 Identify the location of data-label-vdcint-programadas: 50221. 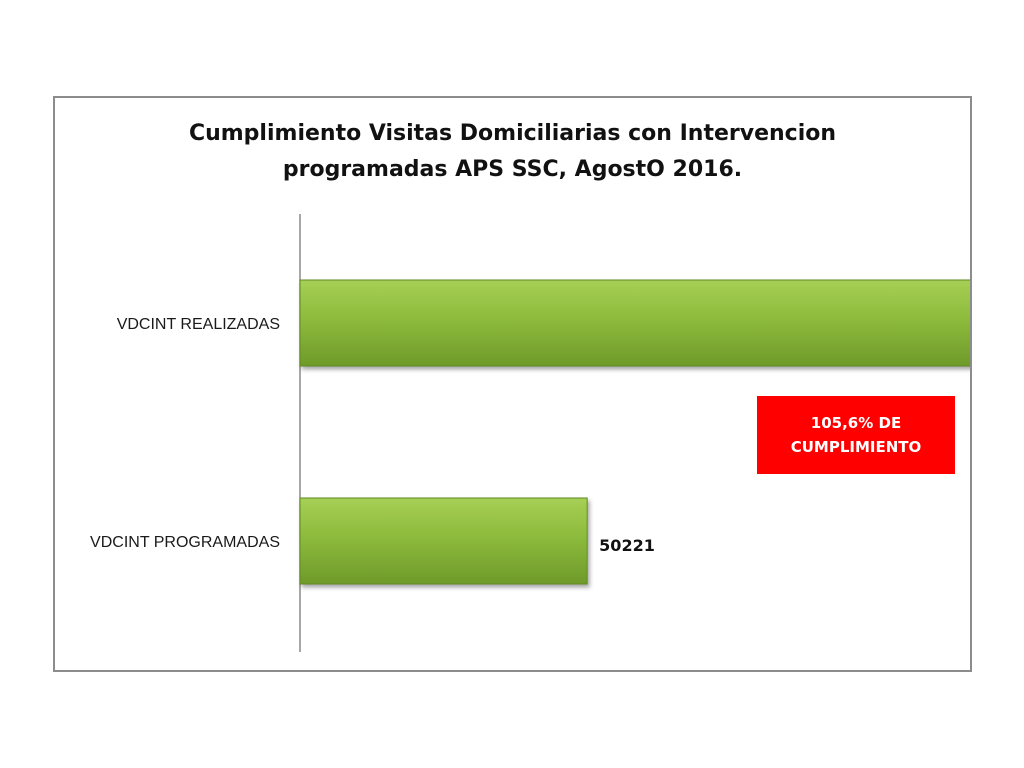
(627, 545).